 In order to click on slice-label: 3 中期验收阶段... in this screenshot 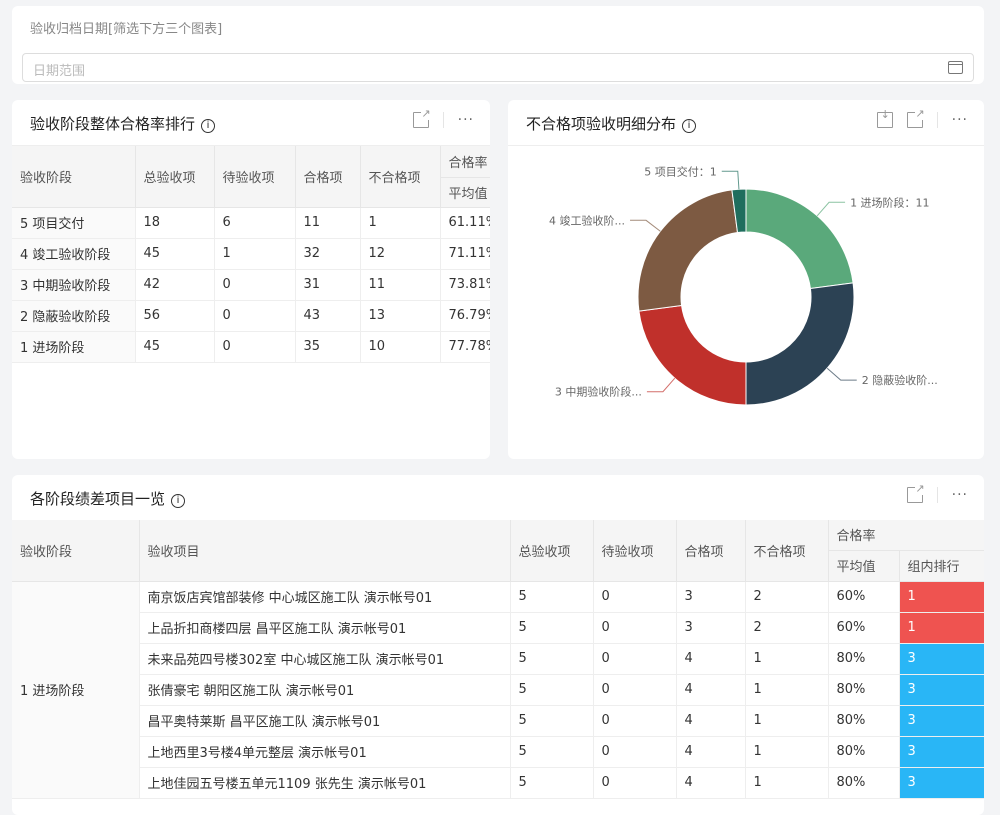, I will do `click(598, 392)`.